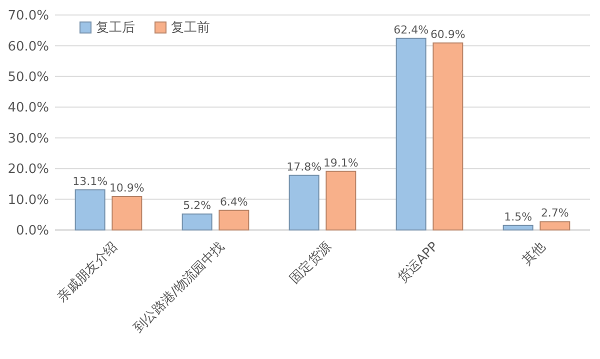 The image size is (600, 359). I want to click on x-tick-label: 固定货源, so click(311, 263).